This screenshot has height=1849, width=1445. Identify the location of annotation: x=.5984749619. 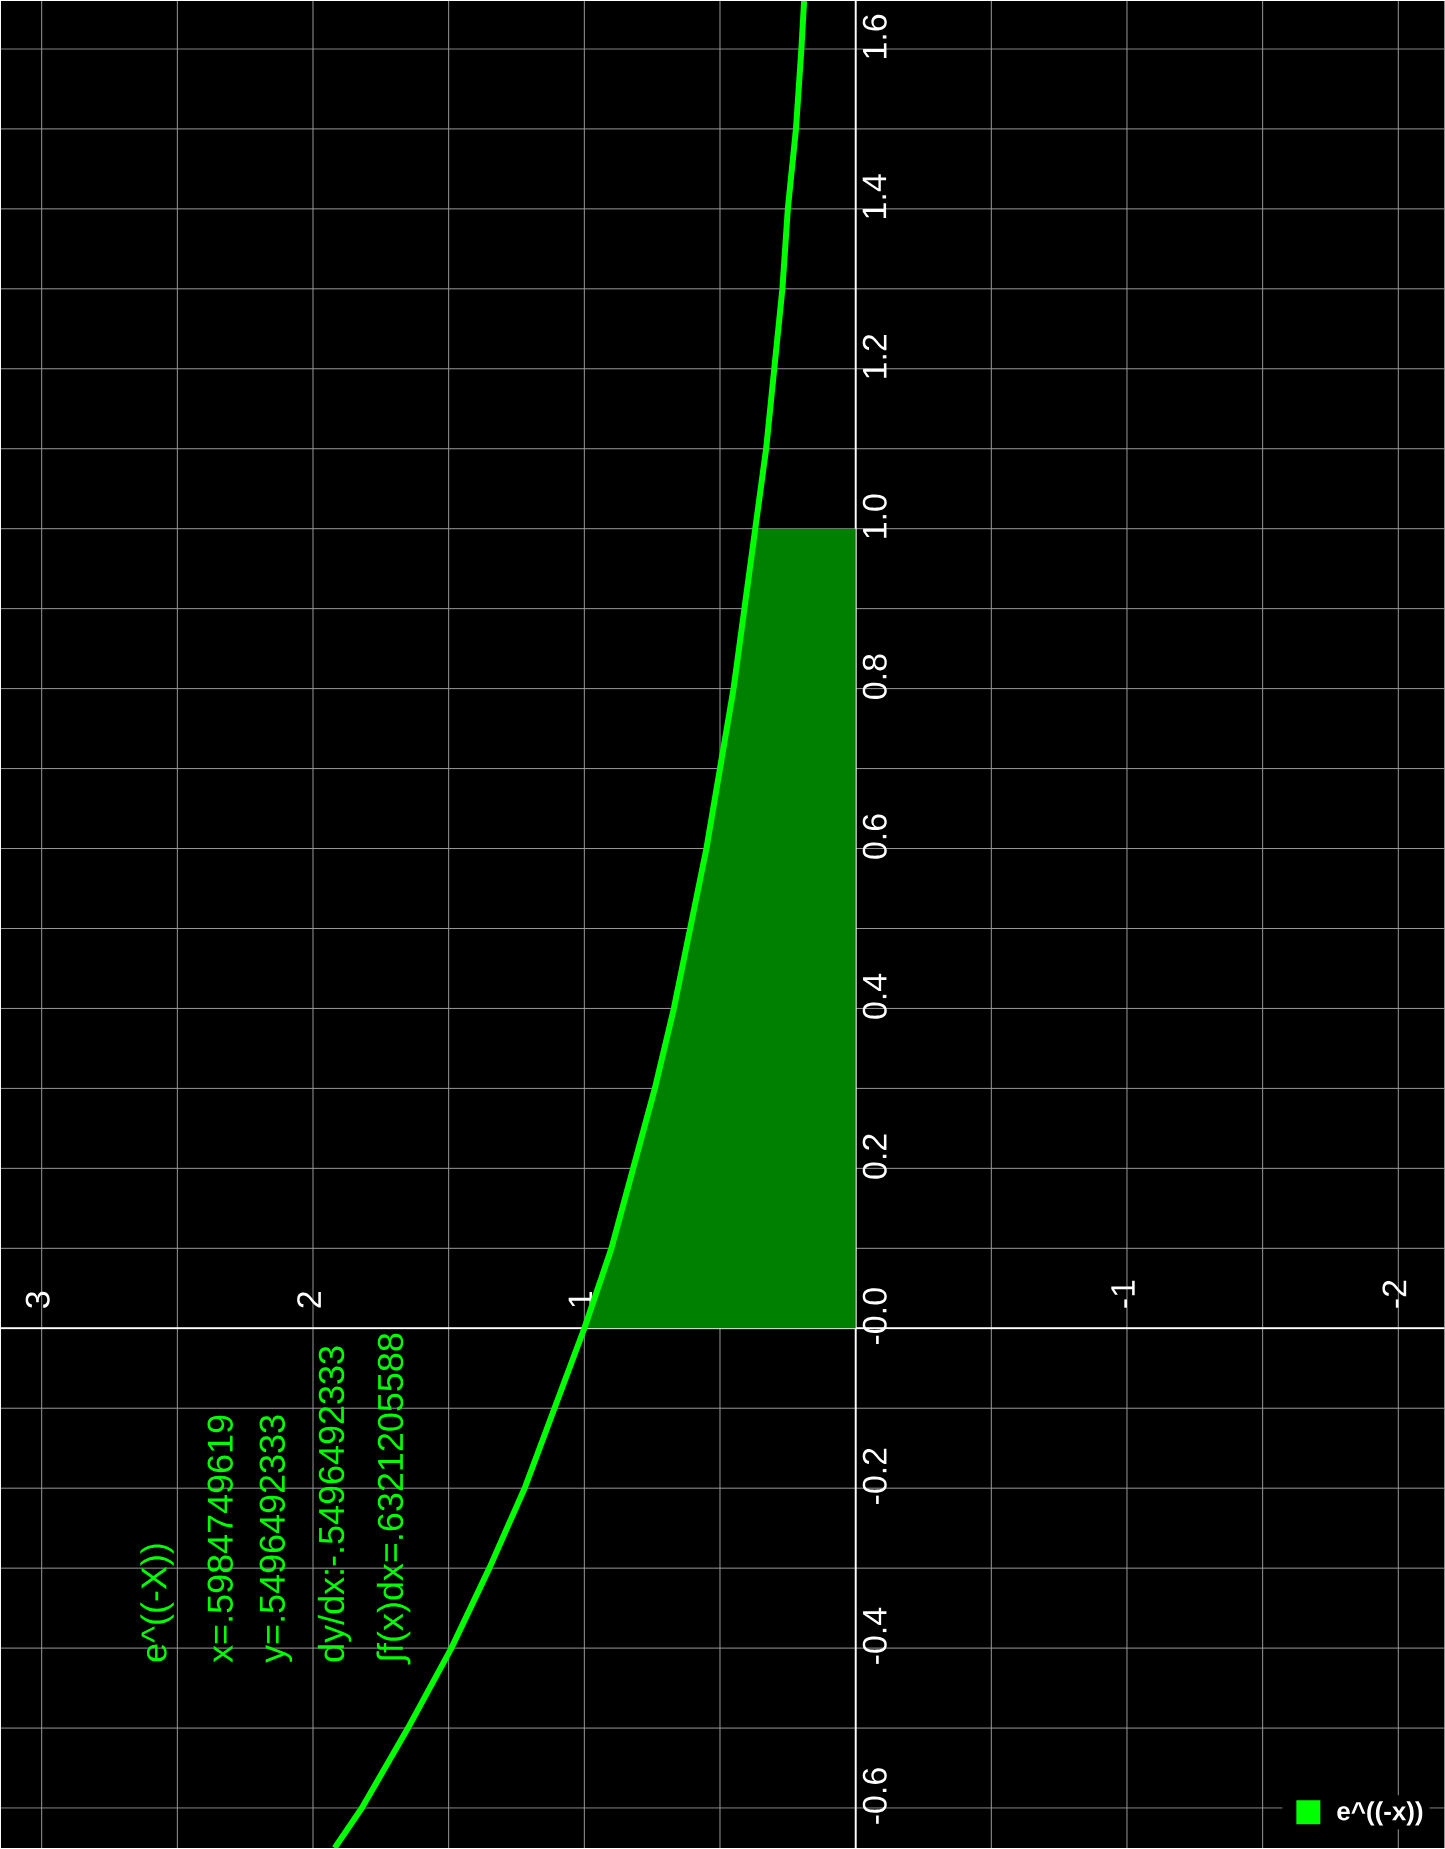
(220, 1539).